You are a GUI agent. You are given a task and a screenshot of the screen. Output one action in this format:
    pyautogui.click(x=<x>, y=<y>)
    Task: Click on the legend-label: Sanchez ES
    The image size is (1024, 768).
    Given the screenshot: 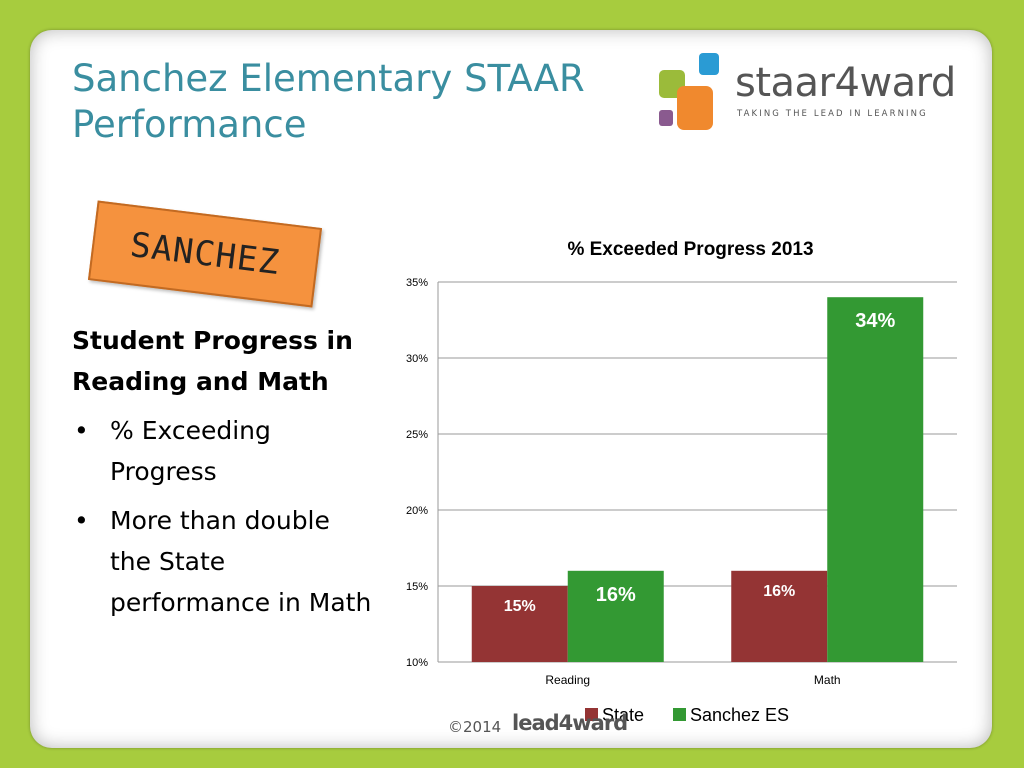 What is the action you would take?
    pyautogui.click(x=739, y=715)
    